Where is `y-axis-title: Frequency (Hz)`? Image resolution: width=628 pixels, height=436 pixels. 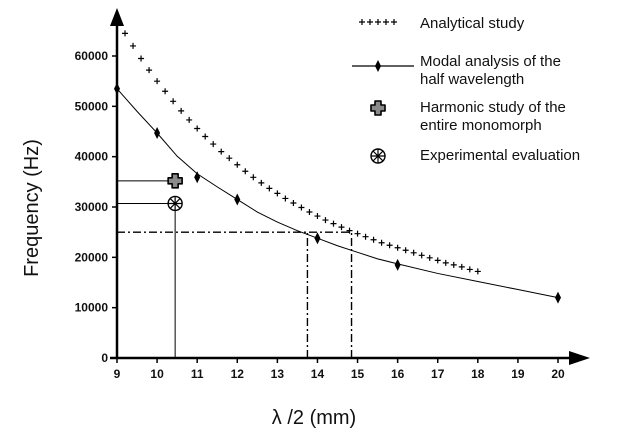
y-axis-title: Frequency (Hz) is located at coordinates (32, 208).